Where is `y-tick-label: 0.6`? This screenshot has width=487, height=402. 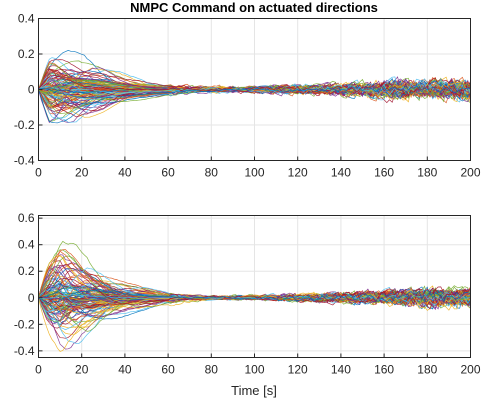
y-tick-label: 0.6 is located at coordinates (26, 218).